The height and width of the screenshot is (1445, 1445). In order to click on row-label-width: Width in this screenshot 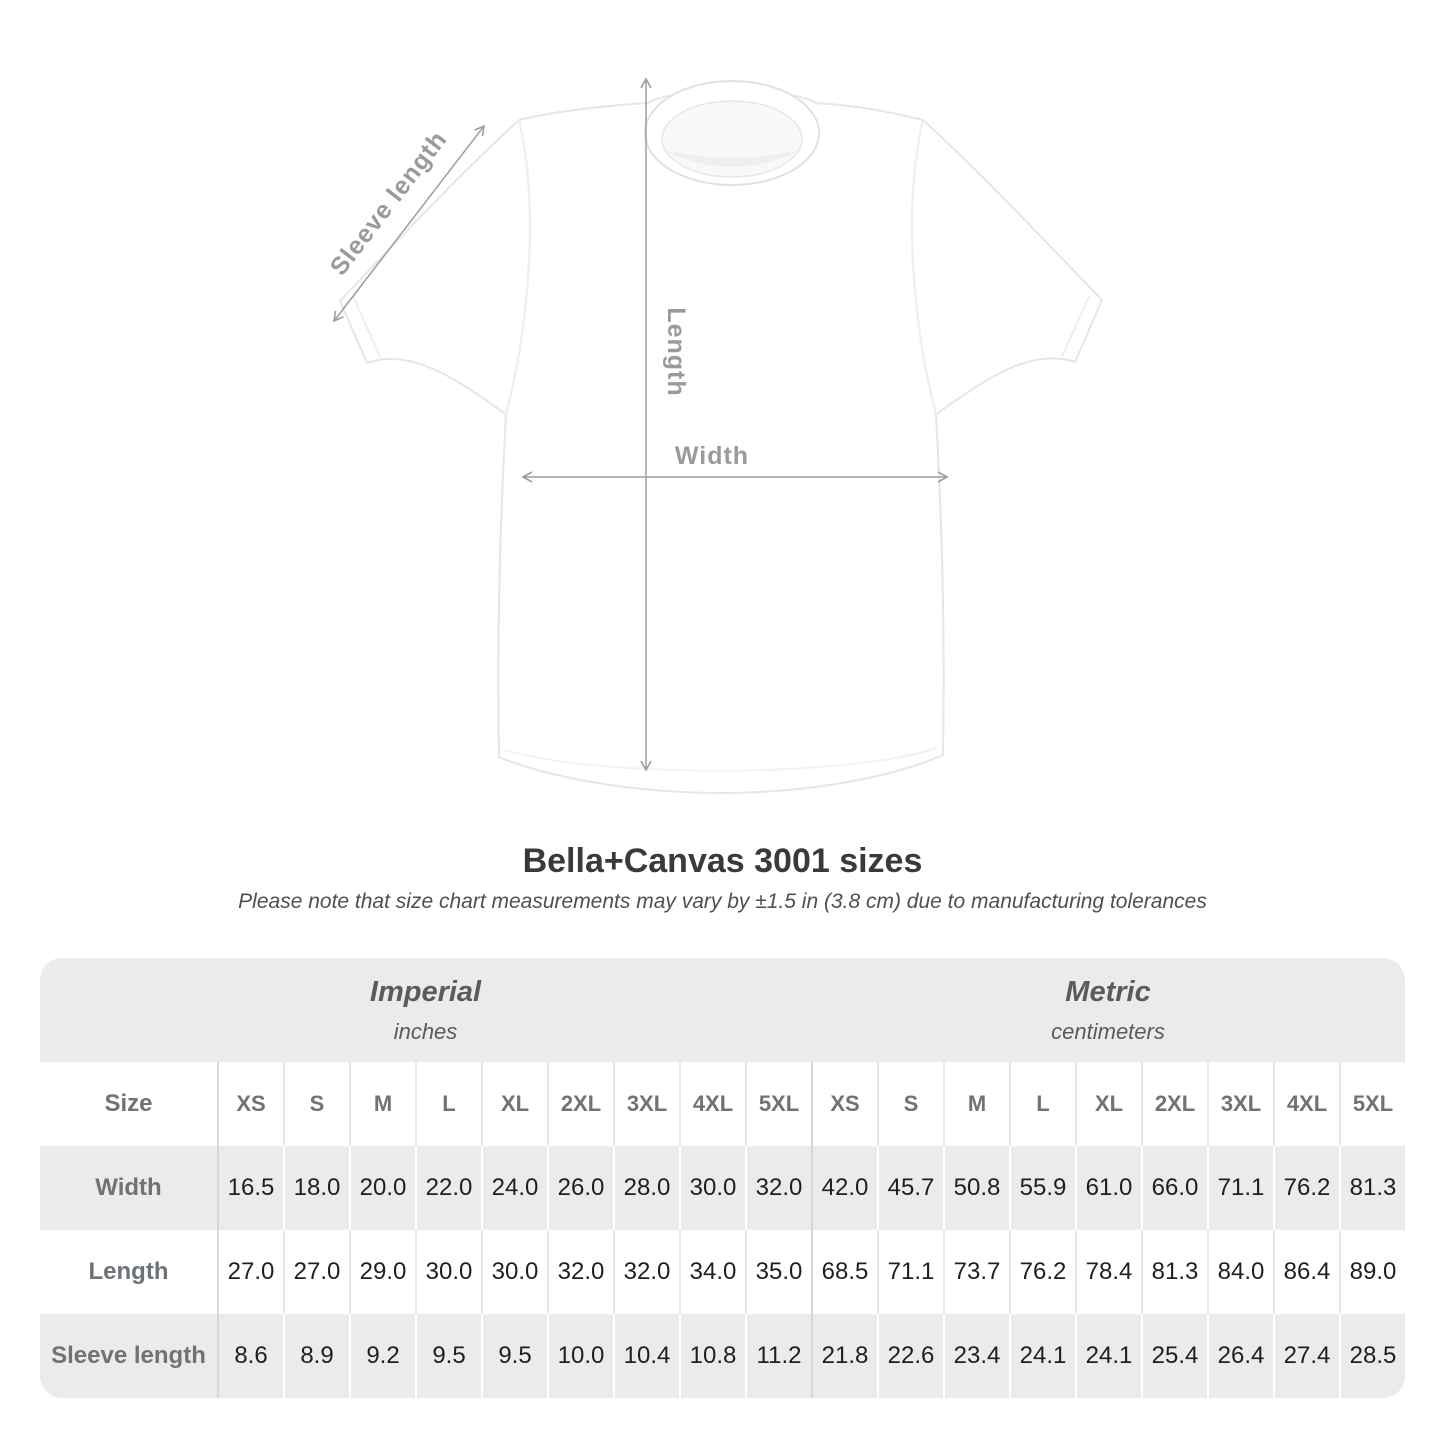, I will do `click(128, 1188)`.